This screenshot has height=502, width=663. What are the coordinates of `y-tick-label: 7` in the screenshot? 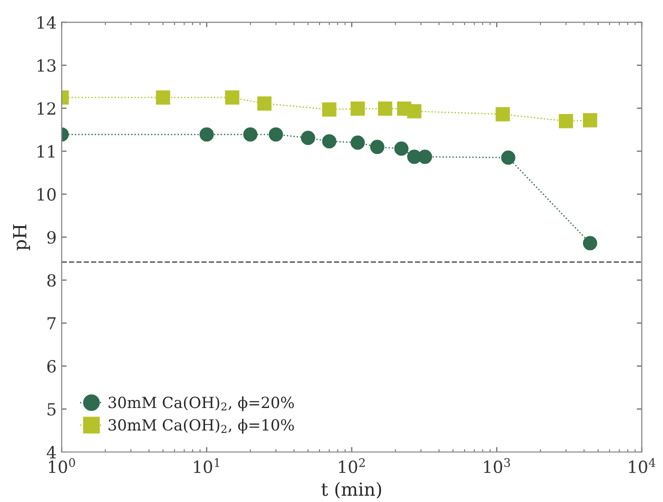 It's located at (52, 323).